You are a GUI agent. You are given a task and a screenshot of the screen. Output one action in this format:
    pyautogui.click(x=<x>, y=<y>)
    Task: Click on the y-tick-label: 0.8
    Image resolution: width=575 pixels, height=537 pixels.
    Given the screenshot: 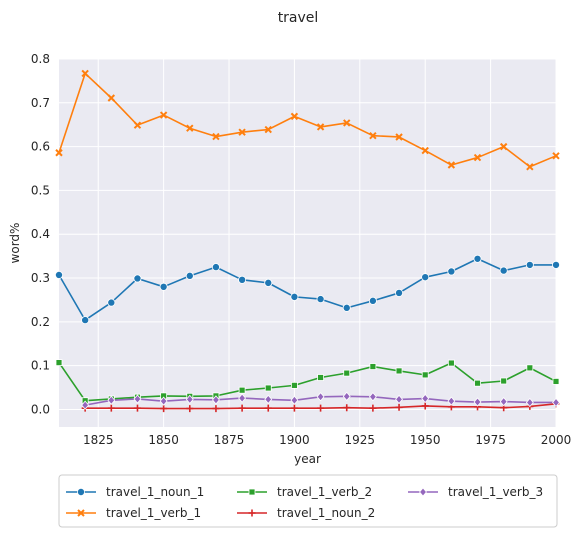 What is the action you would take?
    pyautogui.click(x=40, y=59)
    